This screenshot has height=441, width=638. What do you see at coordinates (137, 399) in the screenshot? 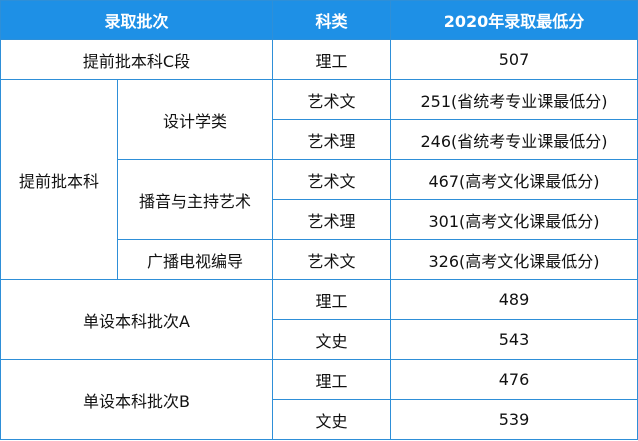
I see `batch-cell: 单设本科批次B` at bounding box center [137, 399].